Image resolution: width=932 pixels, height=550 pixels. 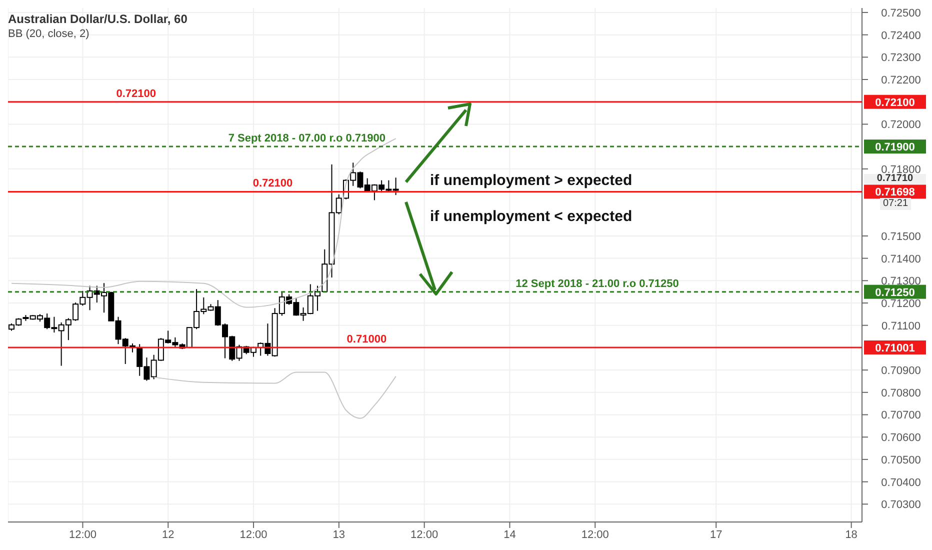 What do you see at coordinates (597, 284) in the screenshot?
I see `annotation: 12 Sept 2018 - 21.00 r.o 0.71250` at bounding box center [597, 284].